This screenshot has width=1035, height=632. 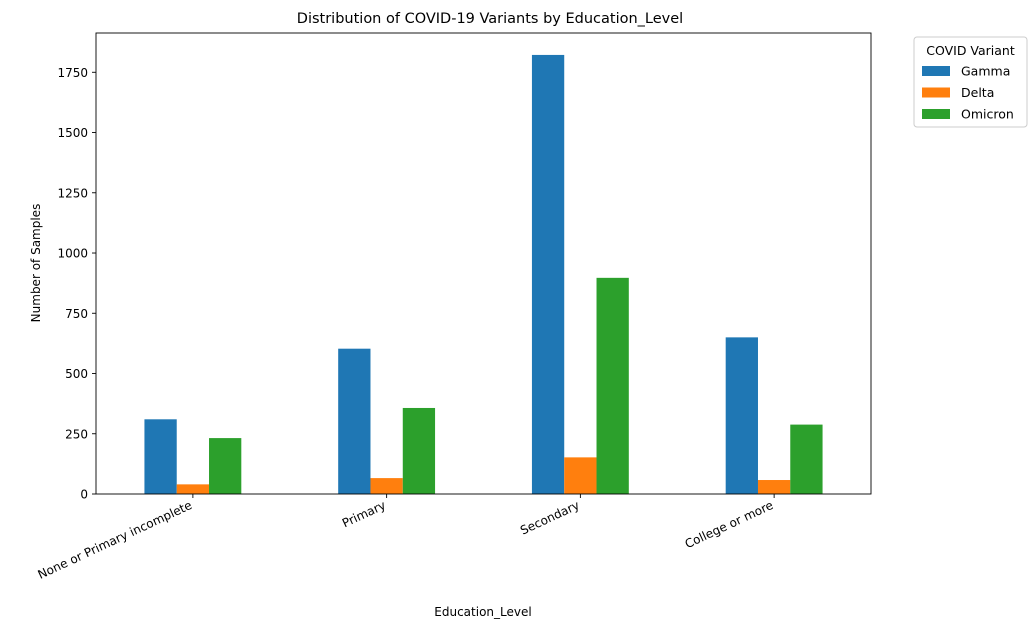 I want to click on legend-item-delta: Delta, so click(x=958, y=92).